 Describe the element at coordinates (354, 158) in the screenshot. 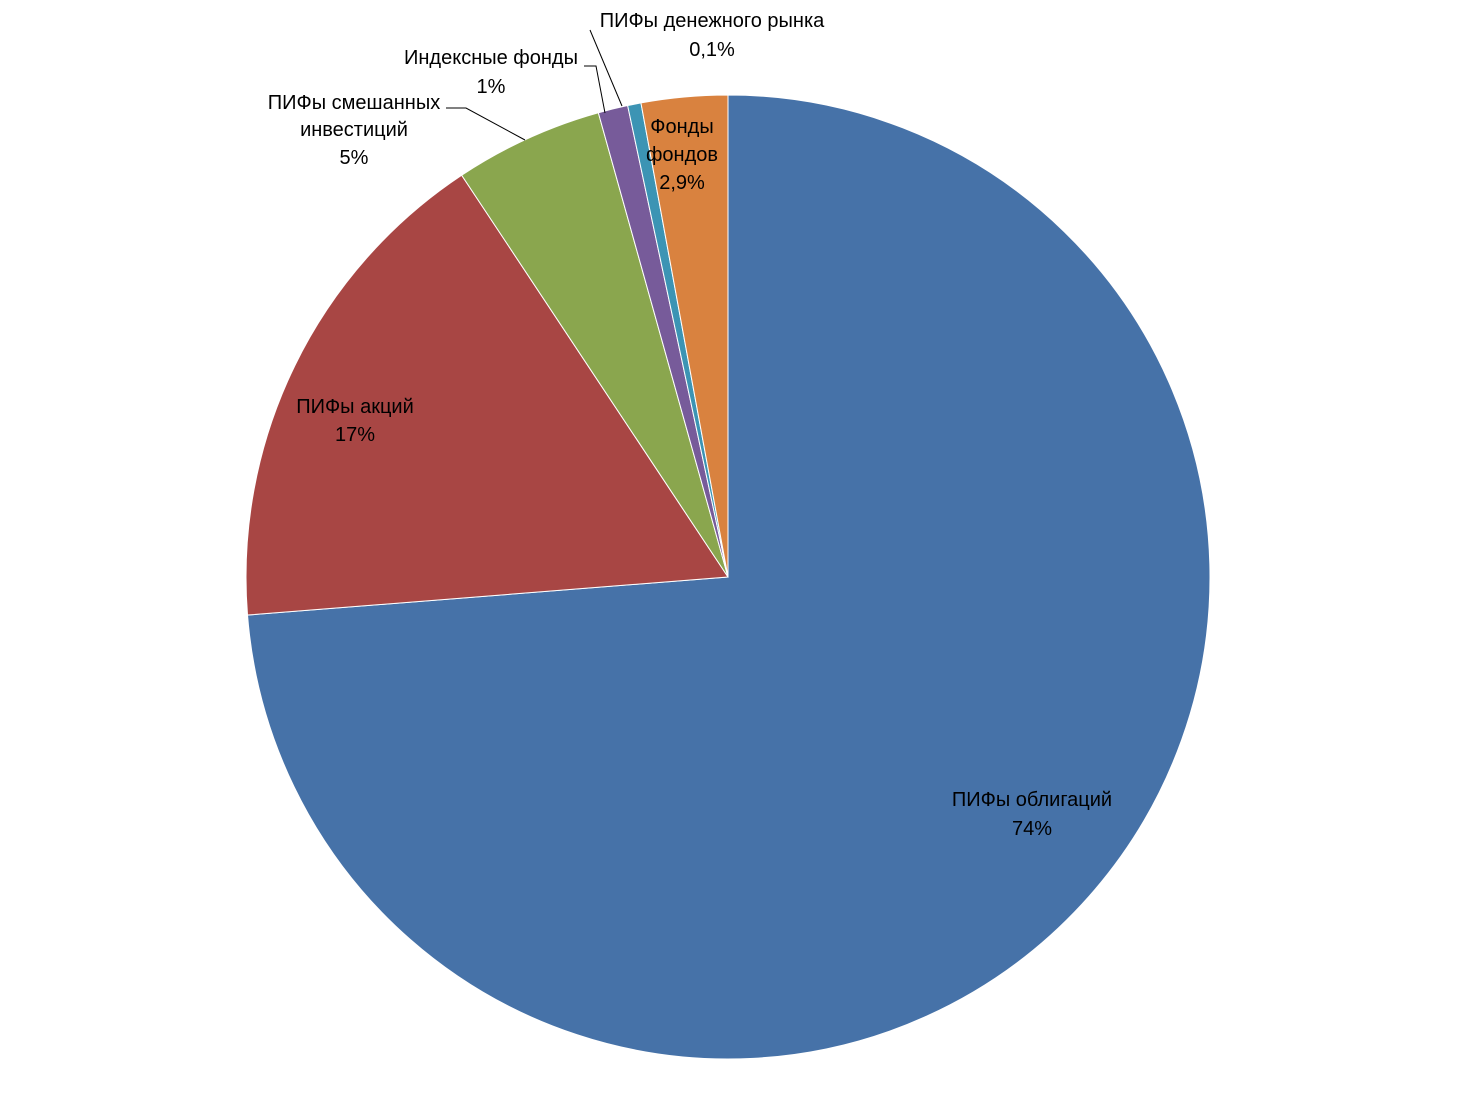

I see `slice-label-mixed-pct: 5%` at that location.